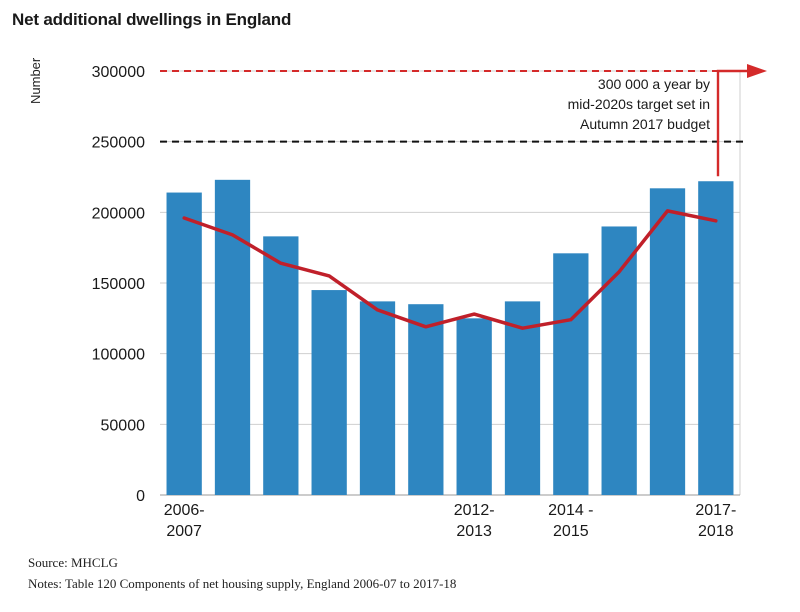  I want to click on y-tick-label: 250000, so click(118, 143).